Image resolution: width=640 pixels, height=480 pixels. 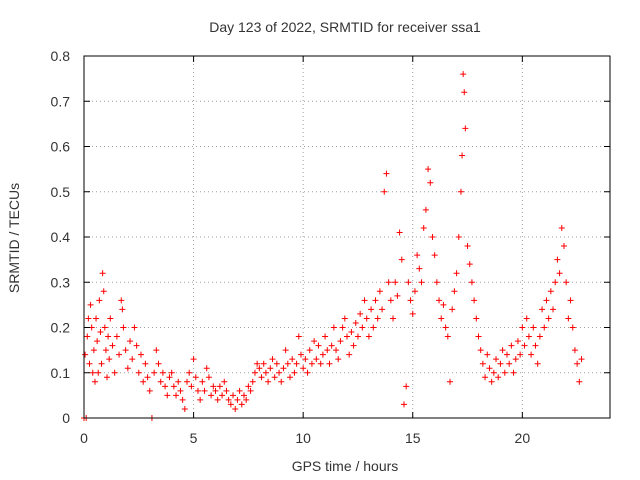 I want to click on y-tick-label: 0, so click(x=66, y=418).